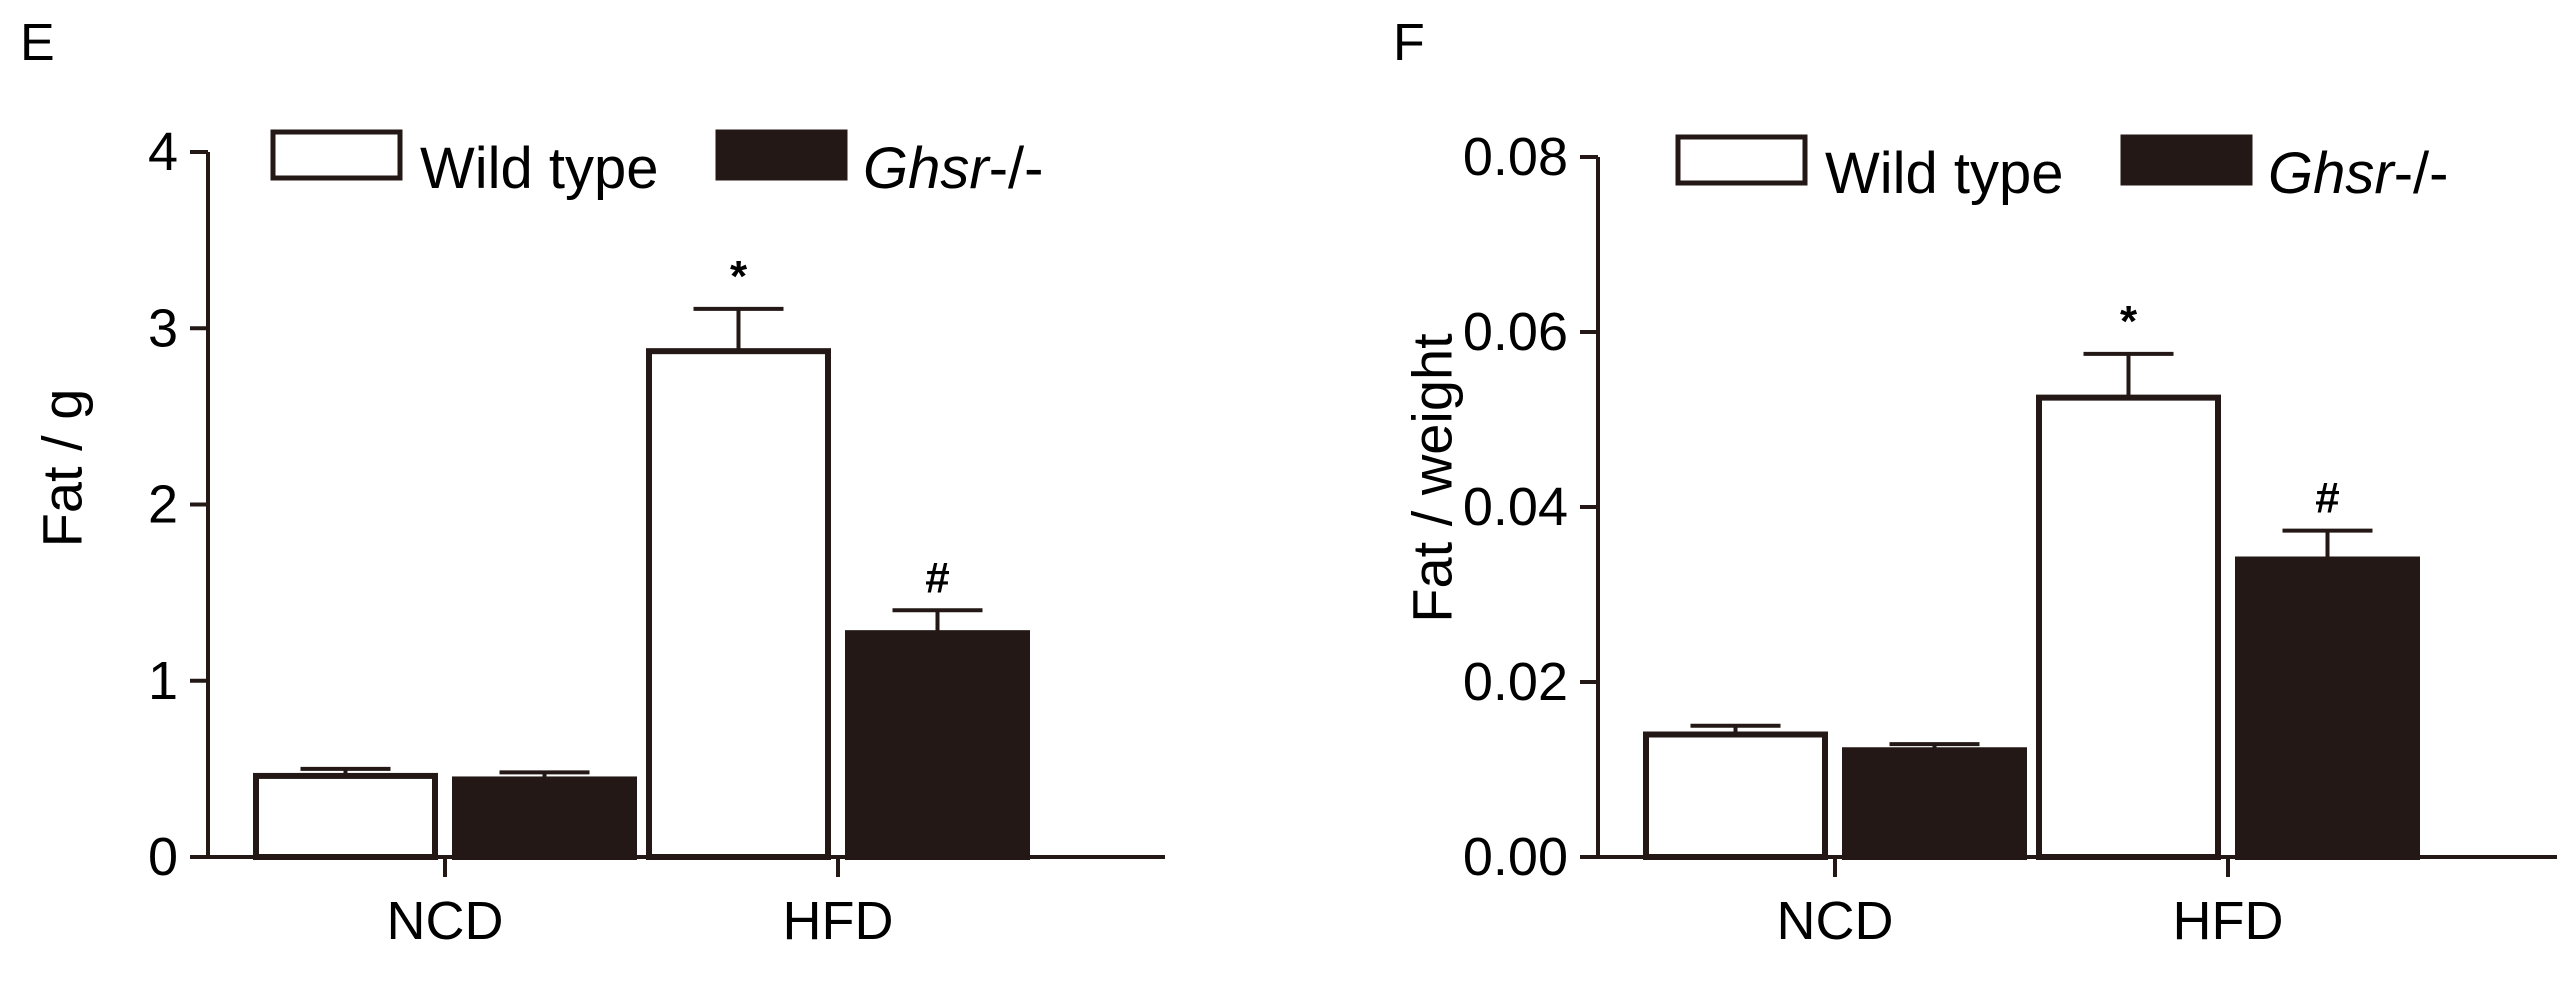  Describe the element at coordinates (1515, 857) in the screenshot. I see `y-tick-label: 0.00` at that location.